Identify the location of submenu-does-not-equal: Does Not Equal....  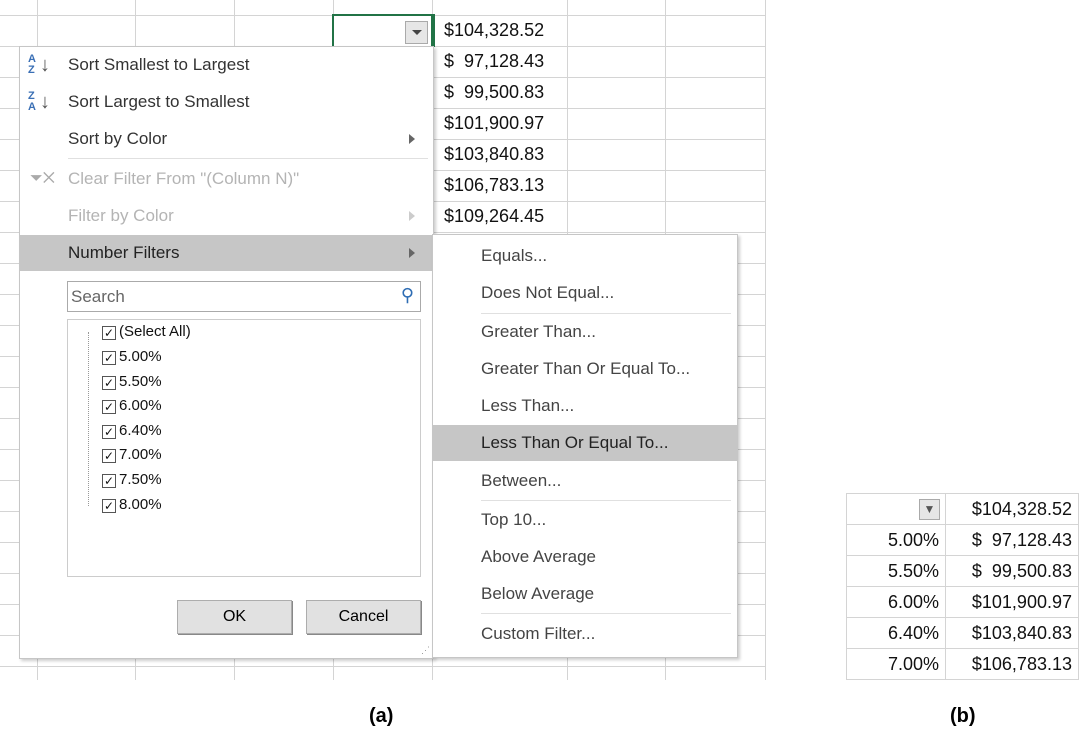
(548, 292).